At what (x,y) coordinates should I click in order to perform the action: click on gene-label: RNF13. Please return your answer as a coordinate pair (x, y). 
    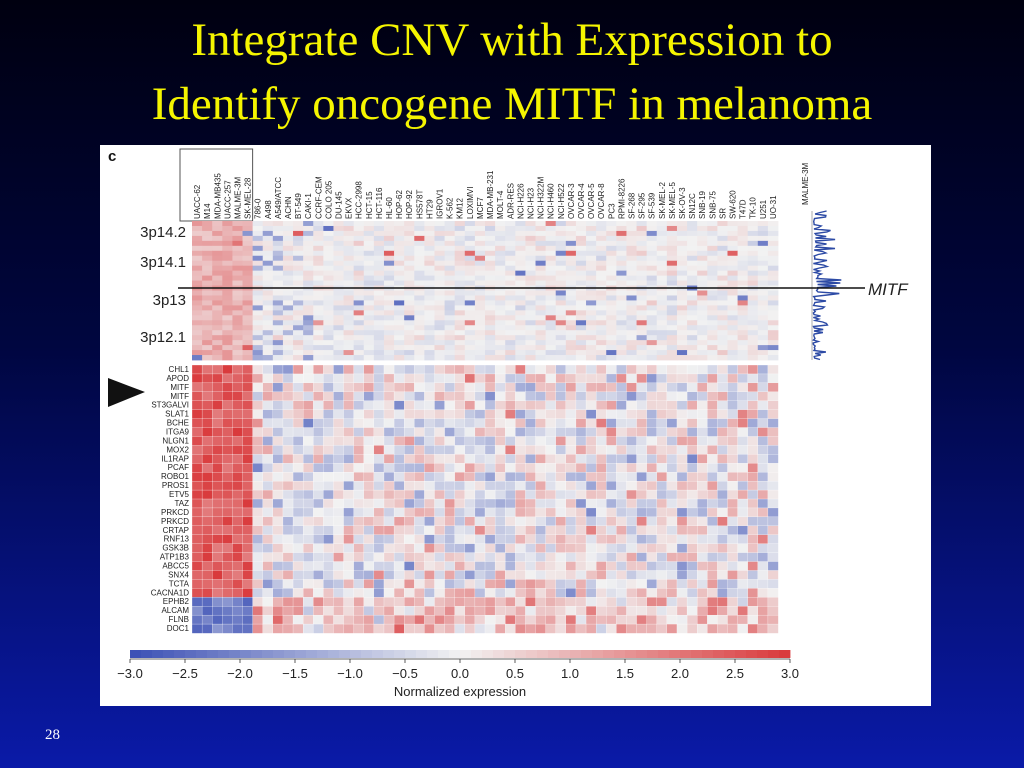
    Looking at the image, I should click on (177, 539).